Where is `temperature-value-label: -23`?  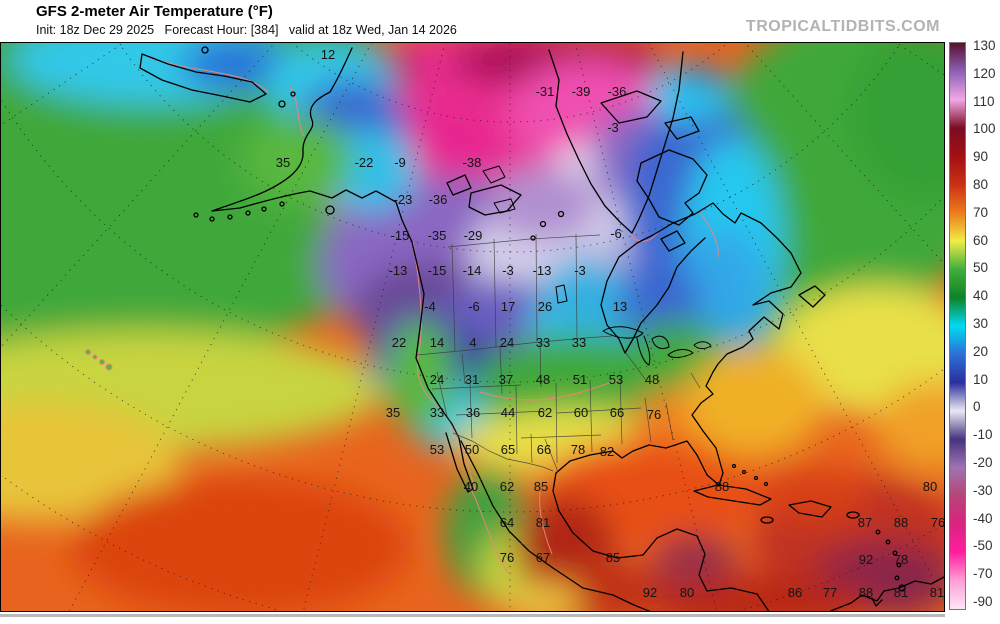 temperature-value-label: -23 is located at coordinates (403, 199).